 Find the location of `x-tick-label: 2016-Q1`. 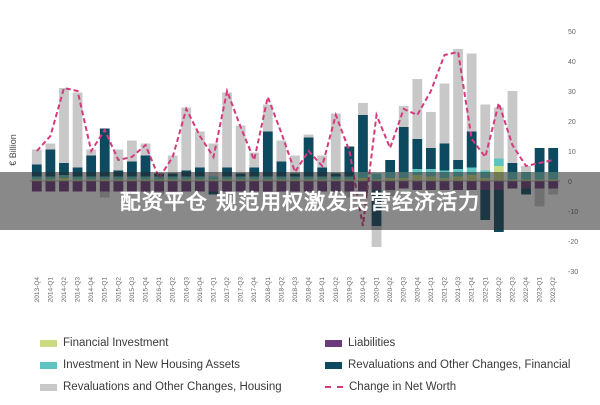

x-tick-label: 2016-Q1 is located at coordinates (159, 290).